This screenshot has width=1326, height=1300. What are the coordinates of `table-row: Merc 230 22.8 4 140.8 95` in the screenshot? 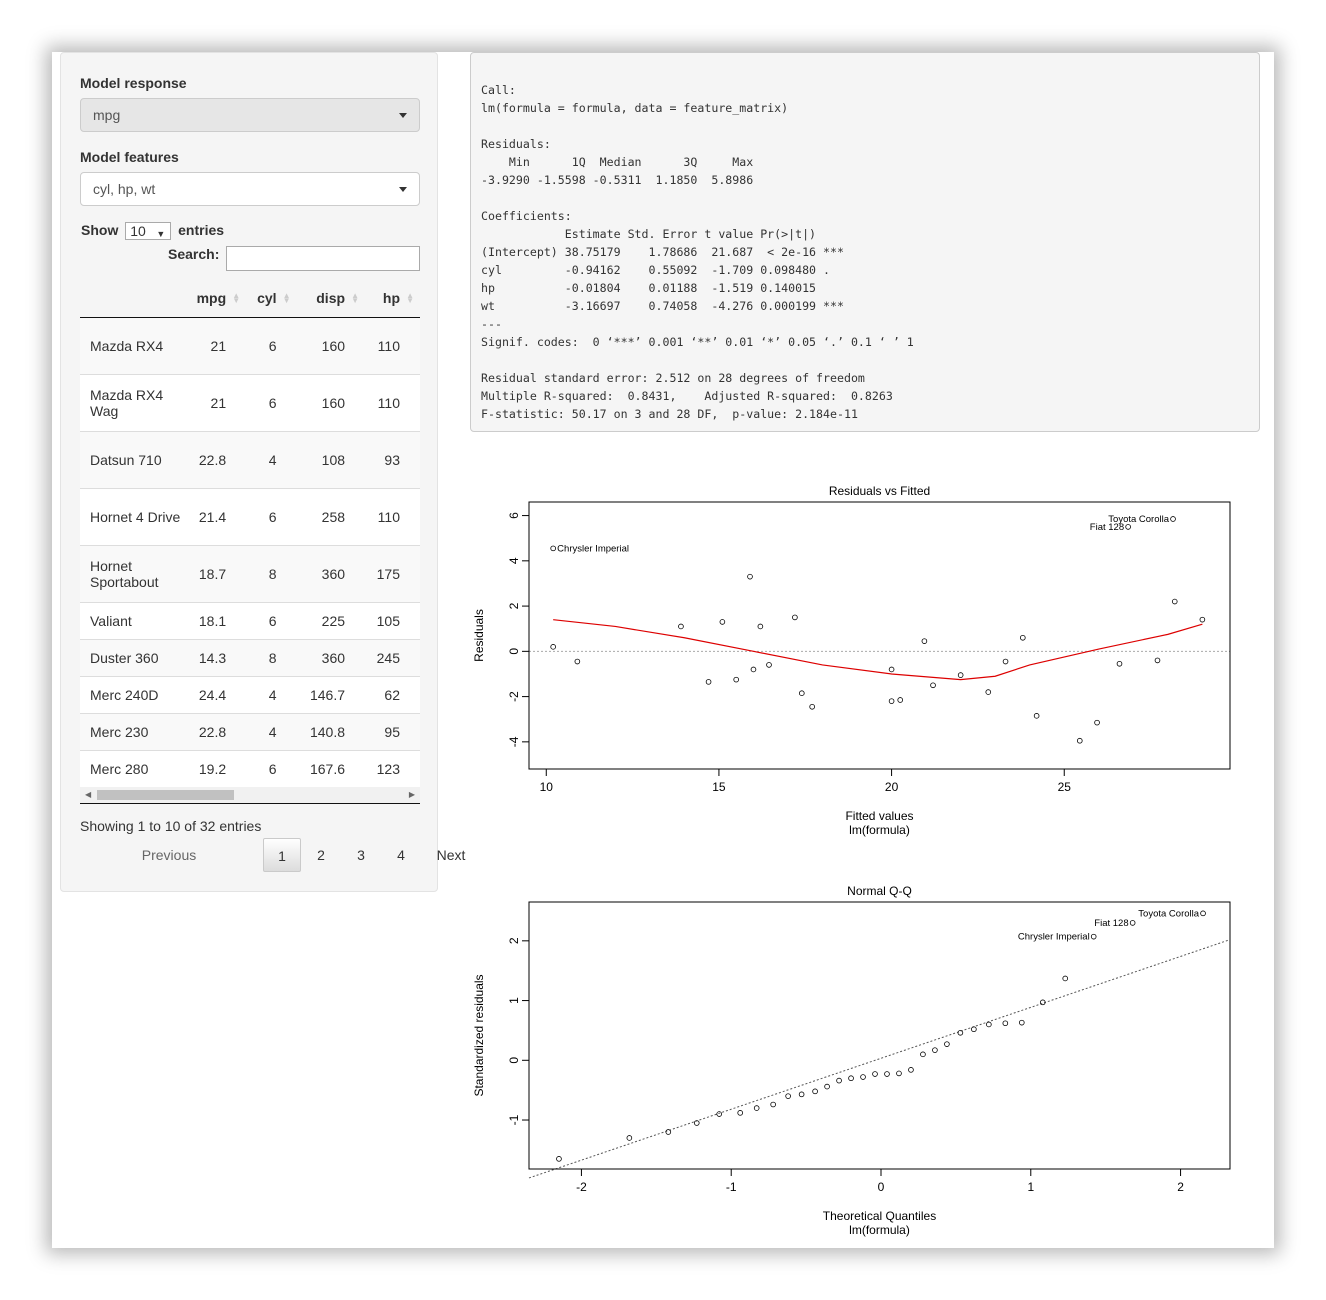 It's located at (250, 732).